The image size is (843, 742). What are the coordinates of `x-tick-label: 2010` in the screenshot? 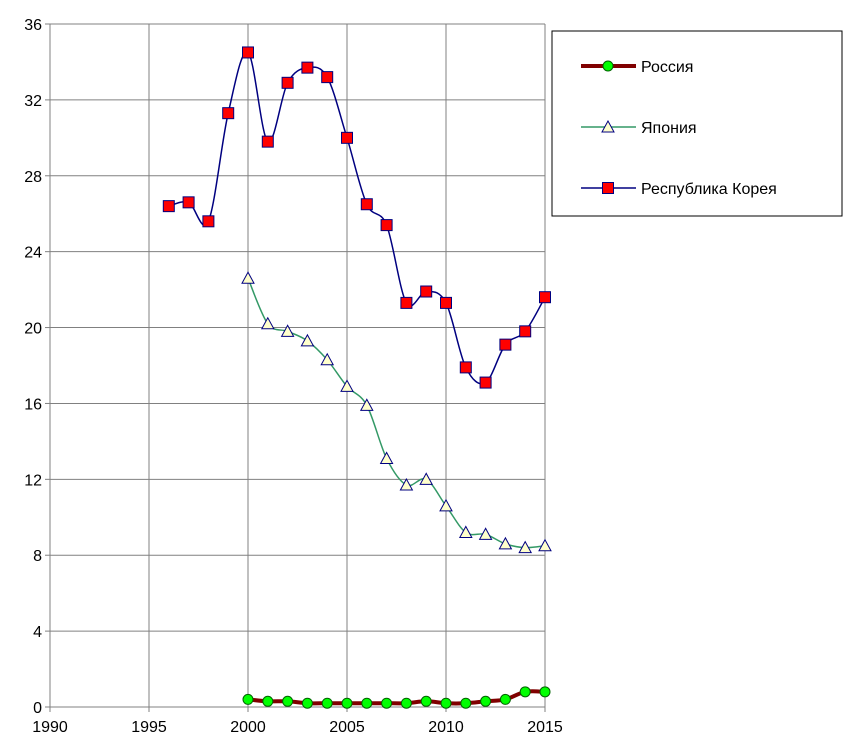 It's located at (446, 727).